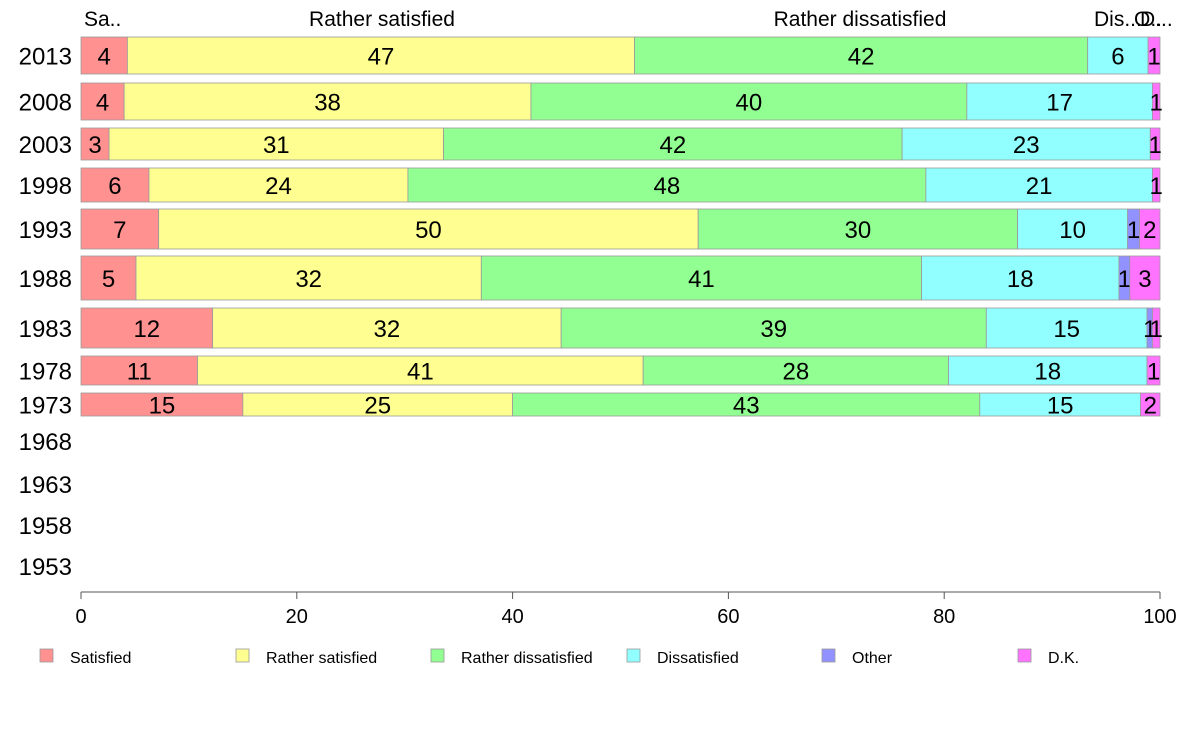 This screenshot has height=736, width=1188. What do you see at coordinates (321, 658) in the screenshot?
I see `legend-label: Rather satisfied` at bounding box center [321, 658].